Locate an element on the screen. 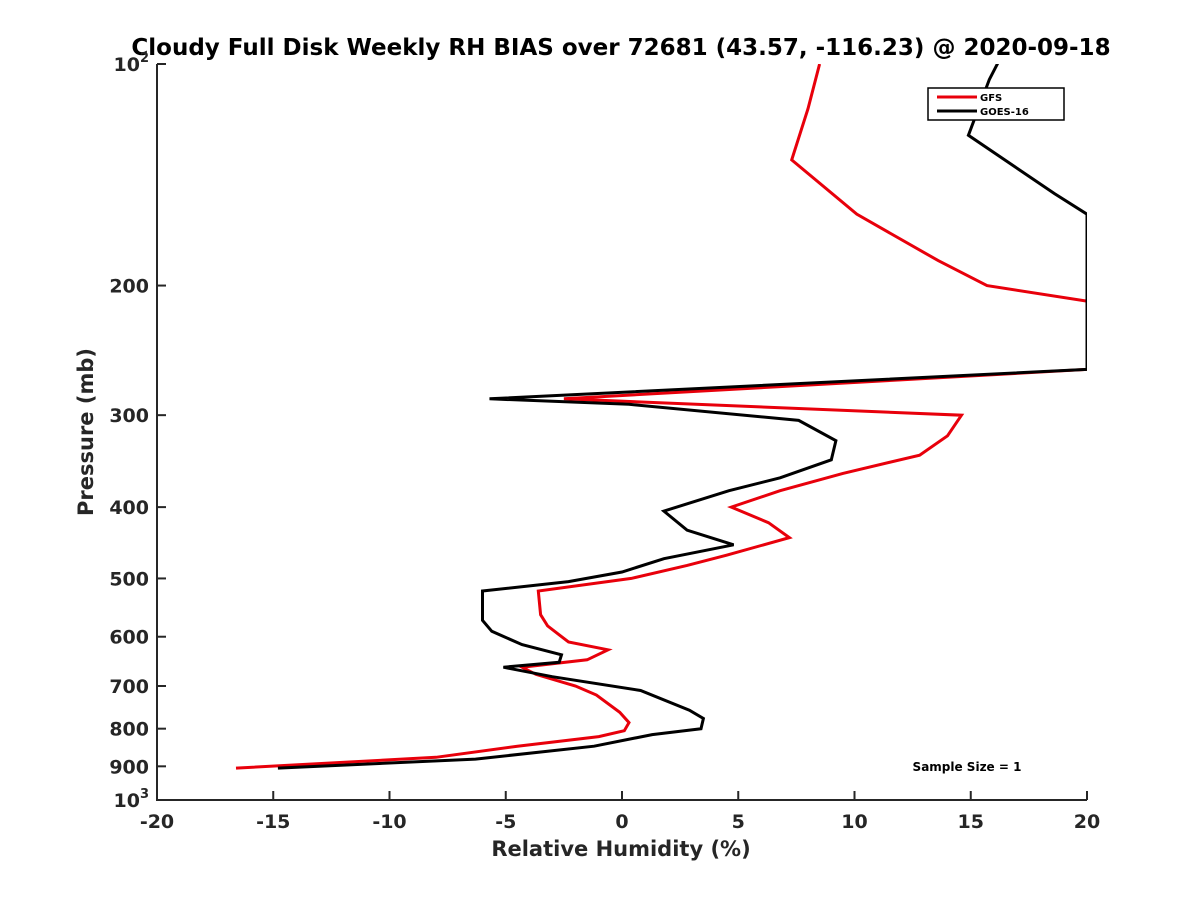 This screenshot has height=900, width=1200. x-tick-label: -20 is located at coordinates (157, 822).